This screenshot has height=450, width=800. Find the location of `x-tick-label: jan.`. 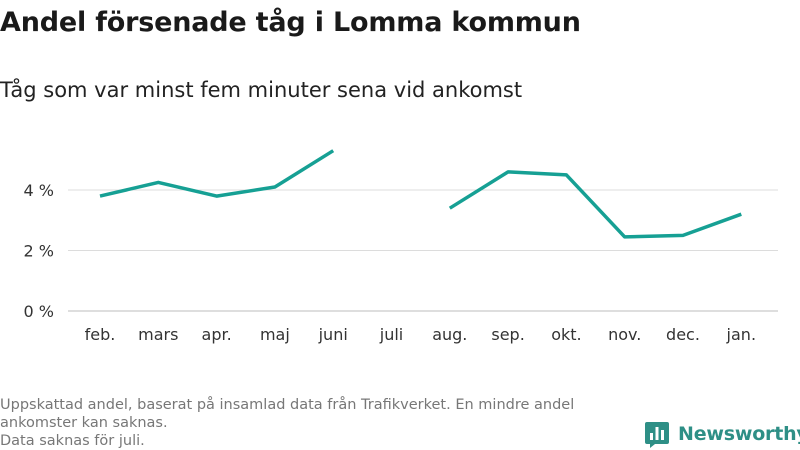

x-tick-label: jan. is located at coordinates (741, 334).